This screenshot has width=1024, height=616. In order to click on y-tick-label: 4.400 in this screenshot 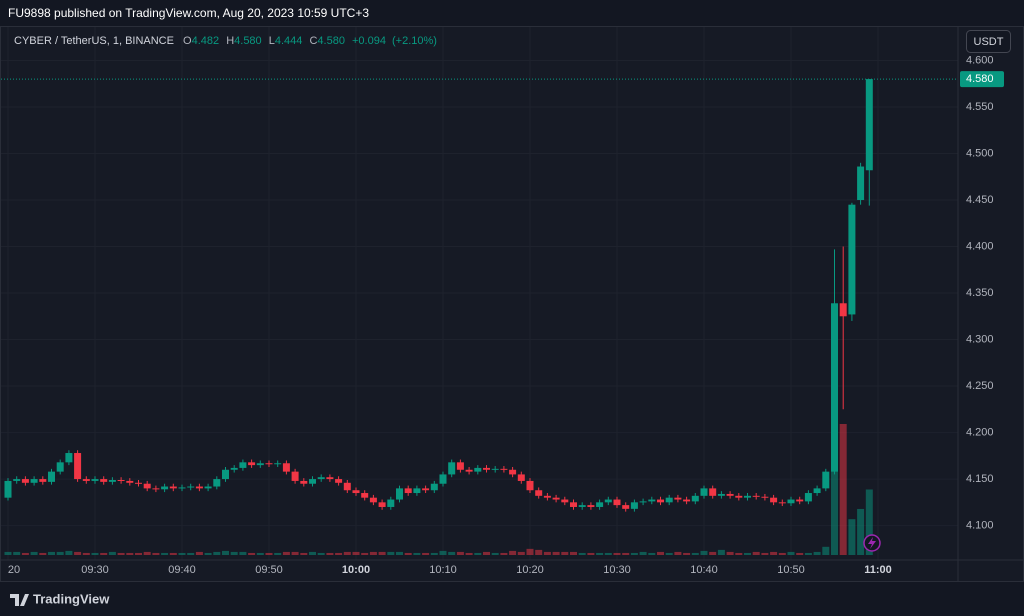, I will do `click(980, 246)`.